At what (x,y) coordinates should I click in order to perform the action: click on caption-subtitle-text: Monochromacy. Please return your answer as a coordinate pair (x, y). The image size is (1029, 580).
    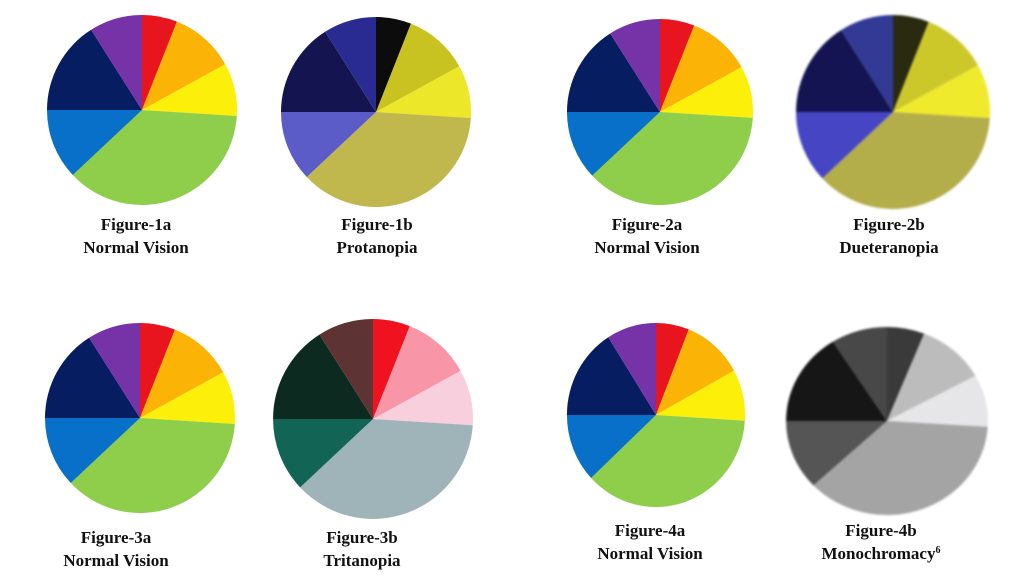
    Looking at the image, I should click on (878, 553).